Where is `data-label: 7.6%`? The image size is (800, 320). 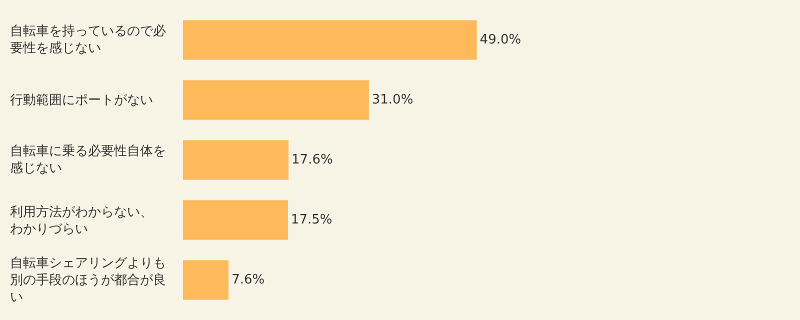 data-label: 7.6% is located at coordinates (248, 280).